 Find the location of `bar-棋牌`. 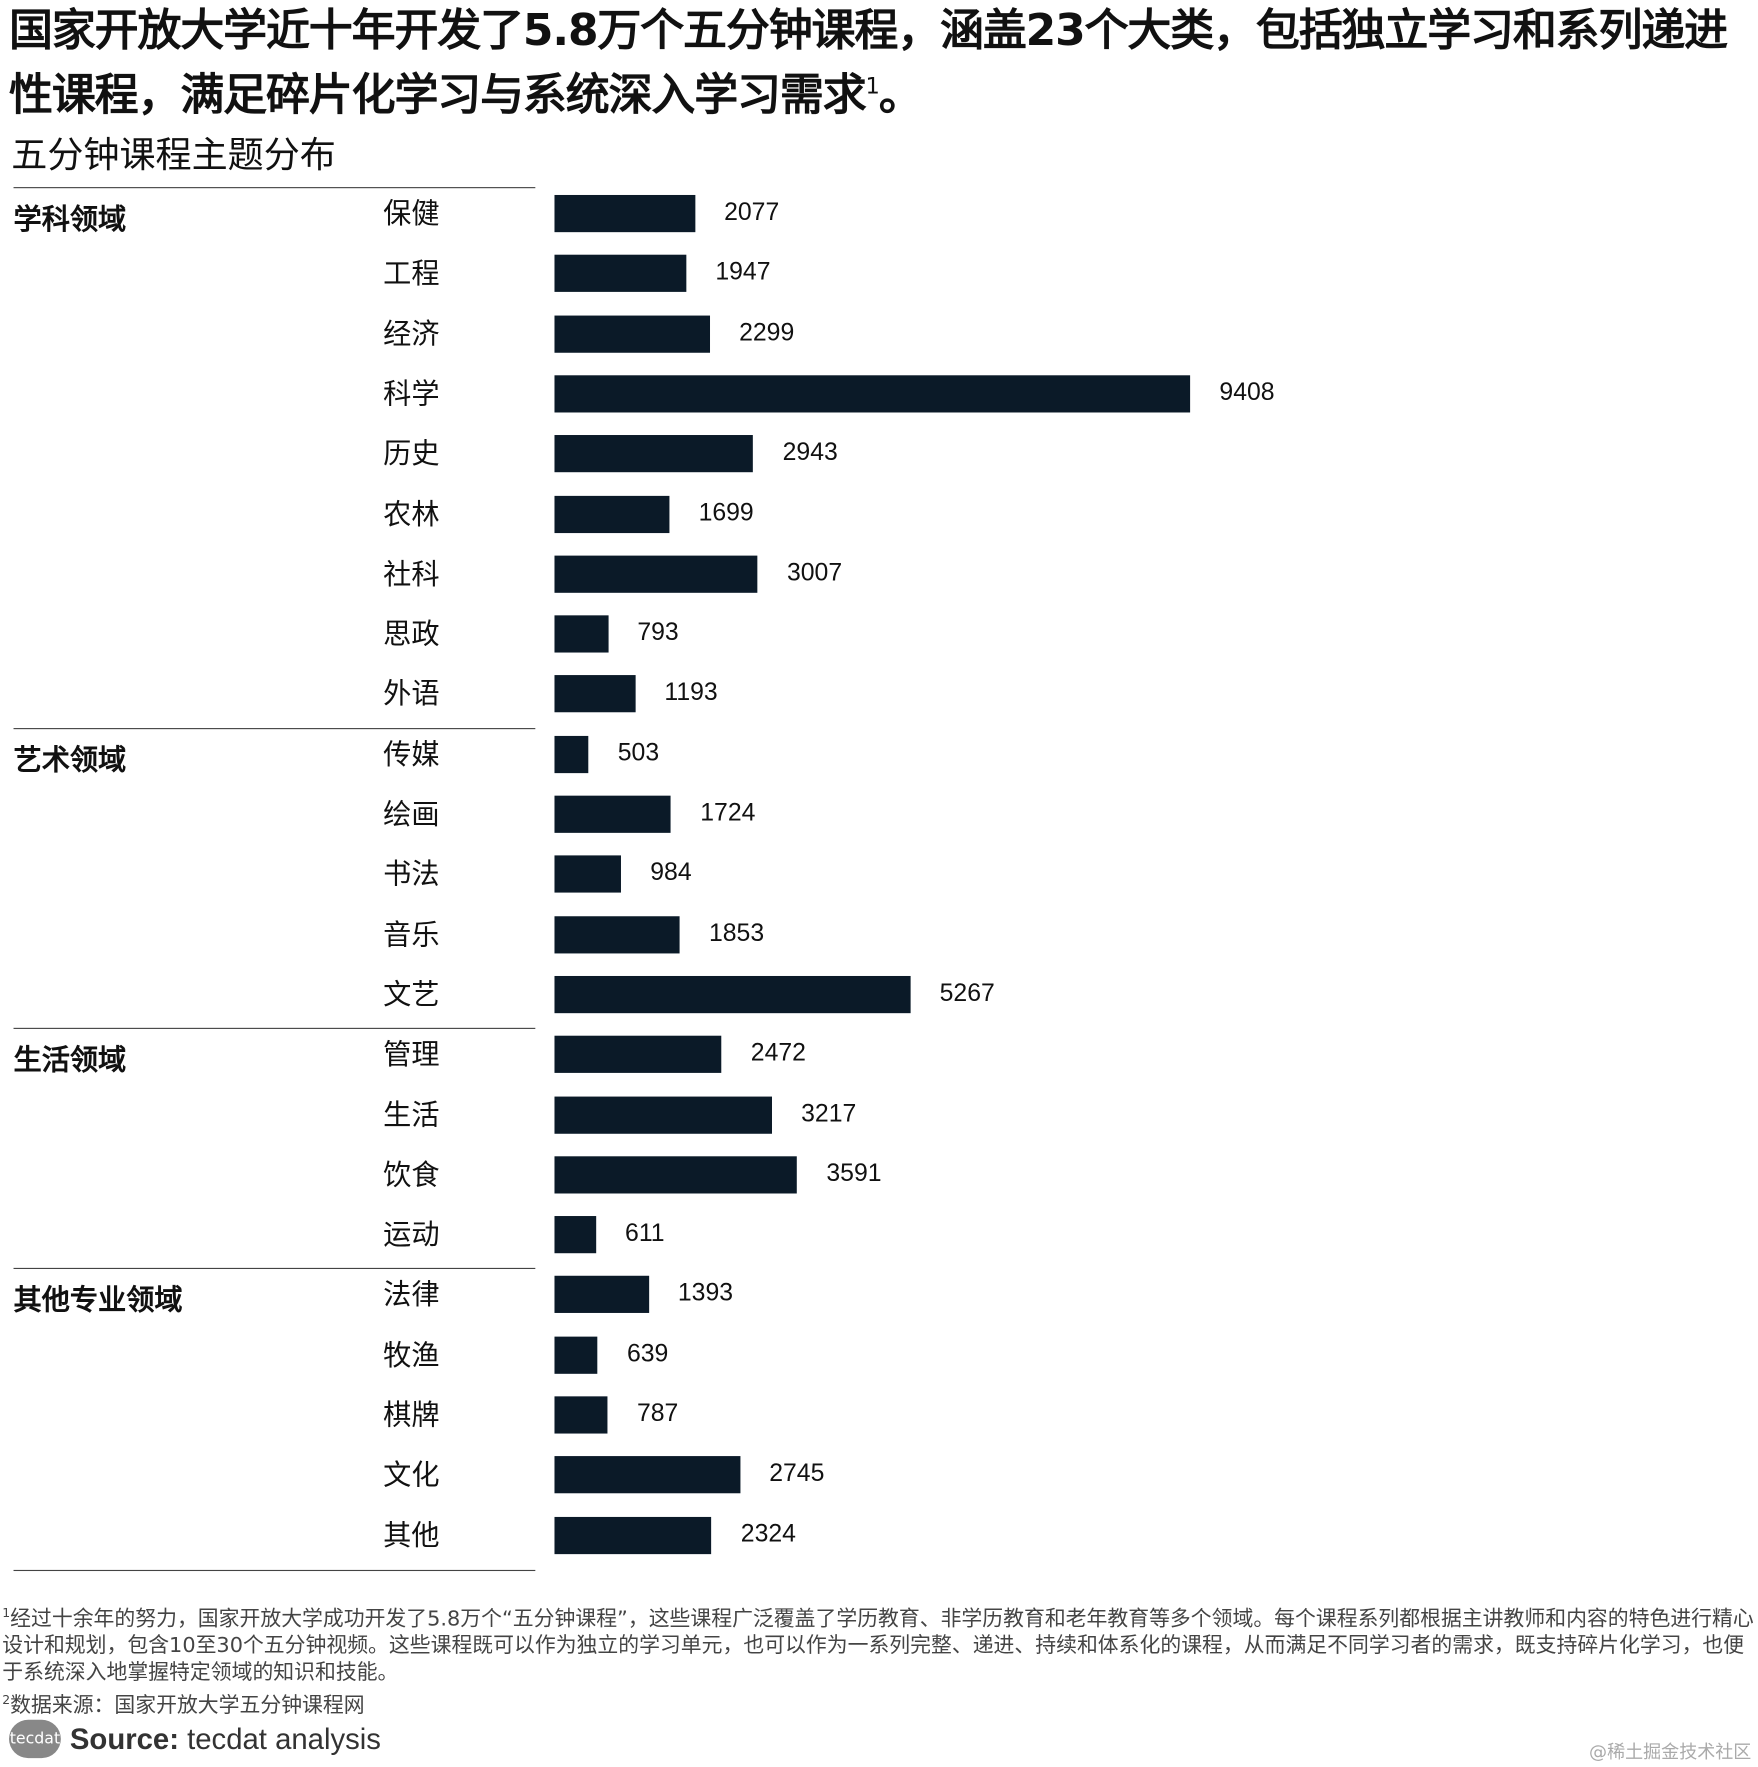

bar-棋牌 is located at coordinates (581, 1415).